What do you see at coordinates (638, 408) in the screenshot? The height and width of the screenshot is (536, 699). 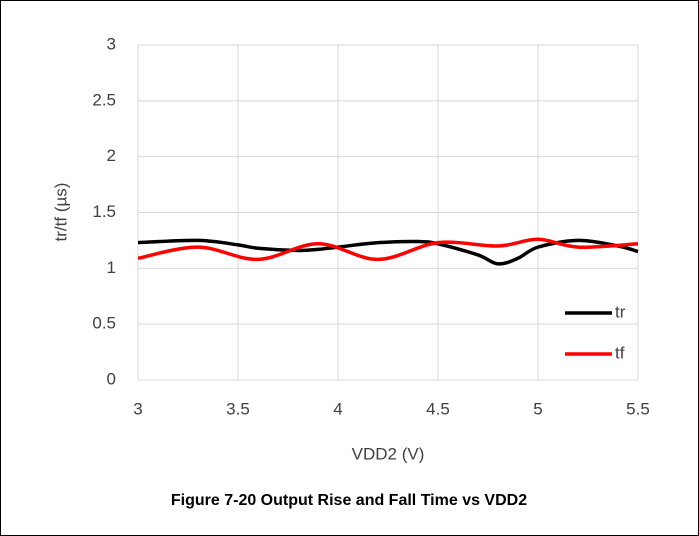 I see `x-tick-label: 5.5` at bounding box center [638, 408].